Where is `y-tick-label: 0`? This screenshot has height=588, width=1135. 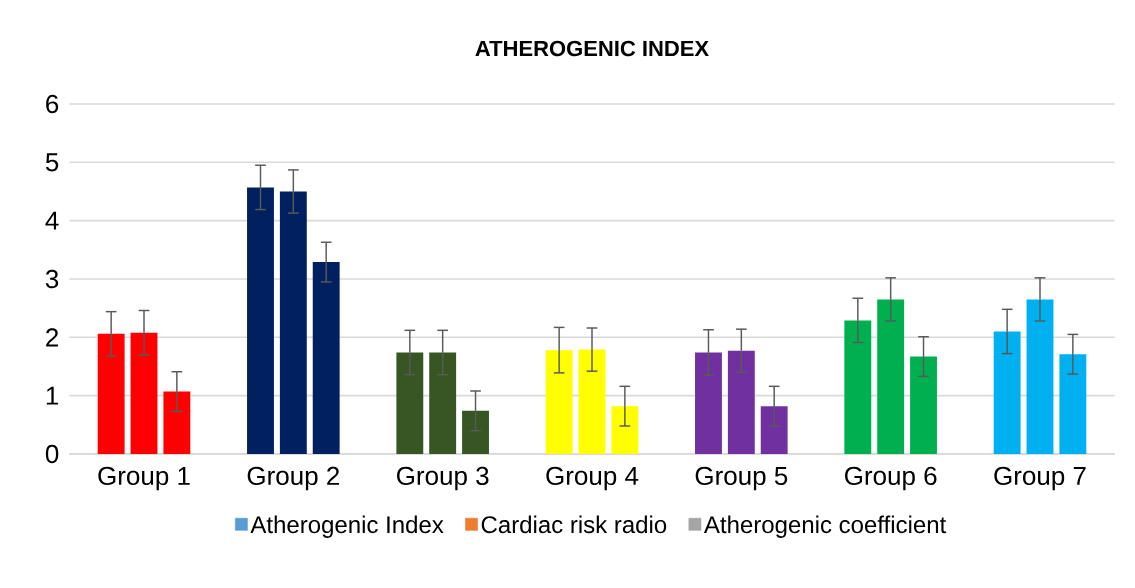
y-tick-label: 0 is located at coordinates (52, 454).